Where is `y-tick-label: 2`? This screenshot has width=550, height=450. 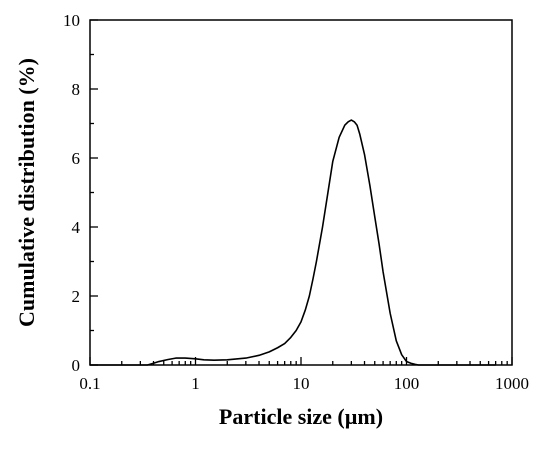 y-tick-label: 2 is located at coordinates (76, 296).